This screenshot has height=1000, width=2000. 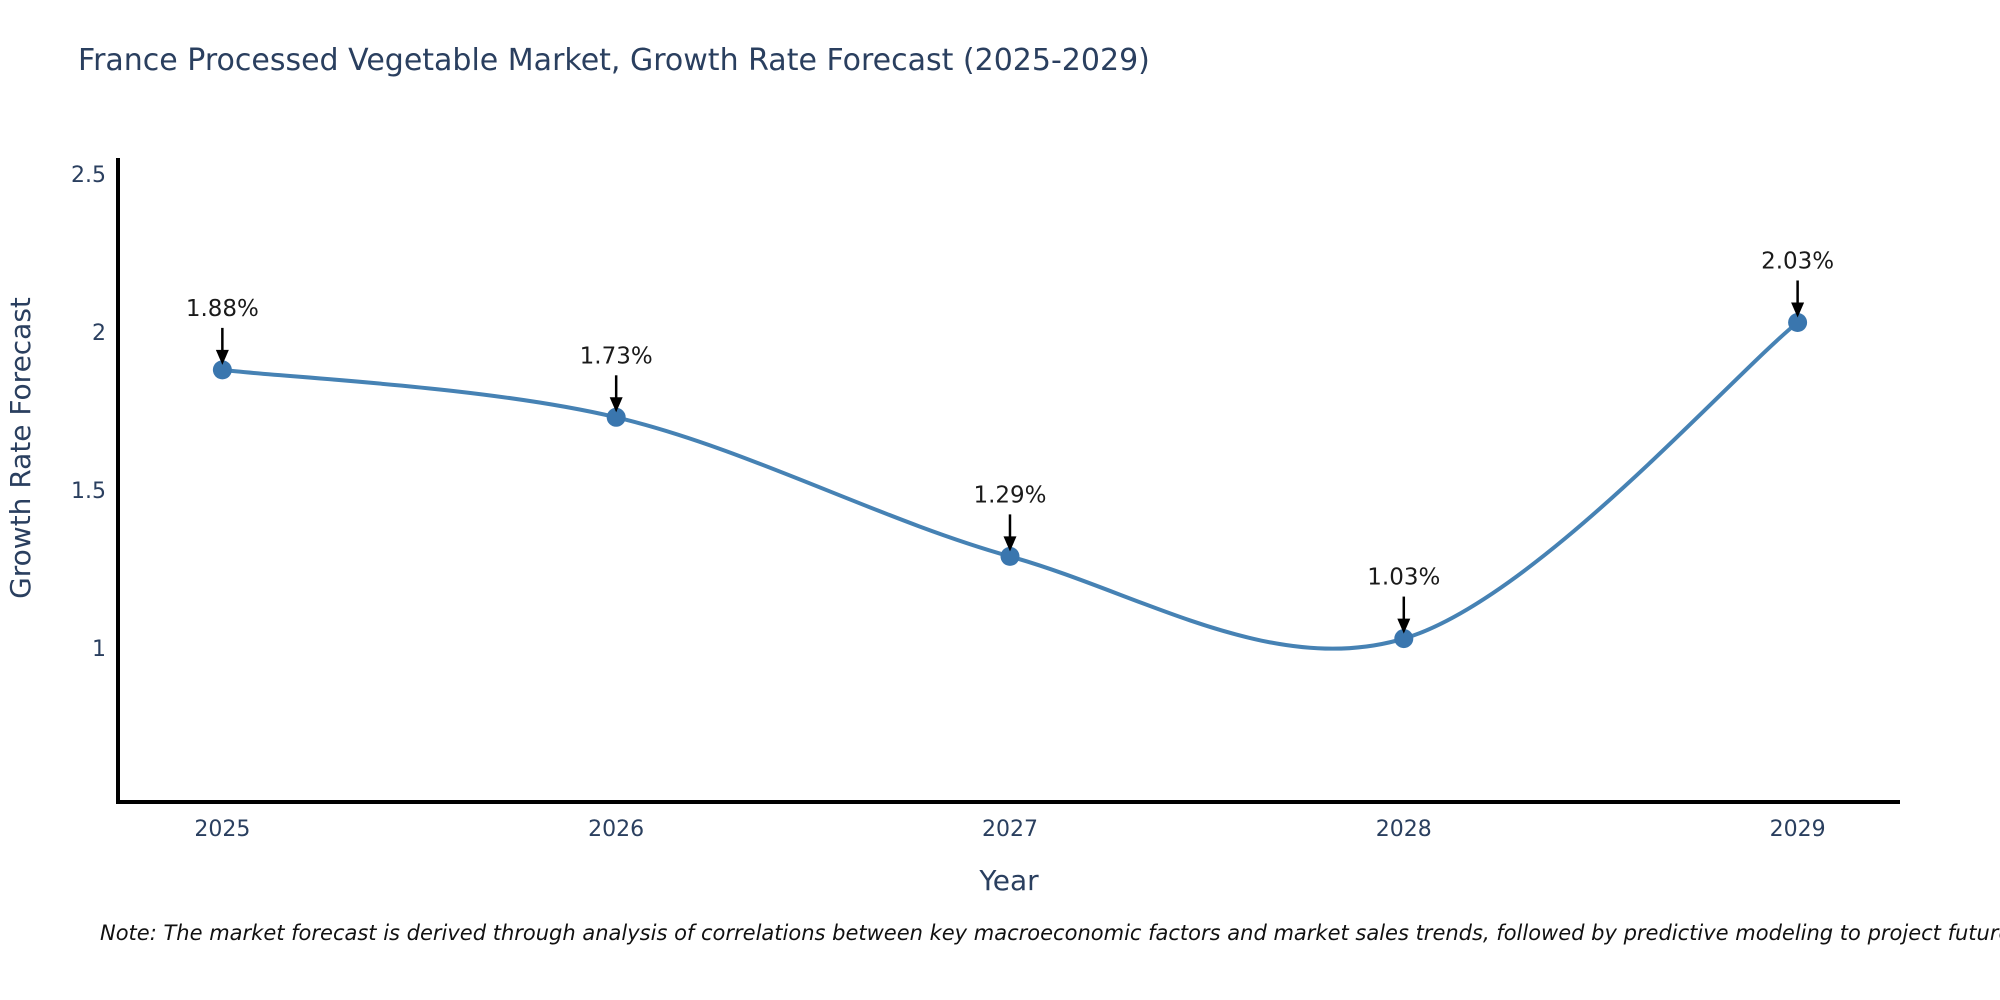 What do you see at coordinates (222, 370) in the screenshot?
I see `data-point-2025` at bounding box center [222, 370].